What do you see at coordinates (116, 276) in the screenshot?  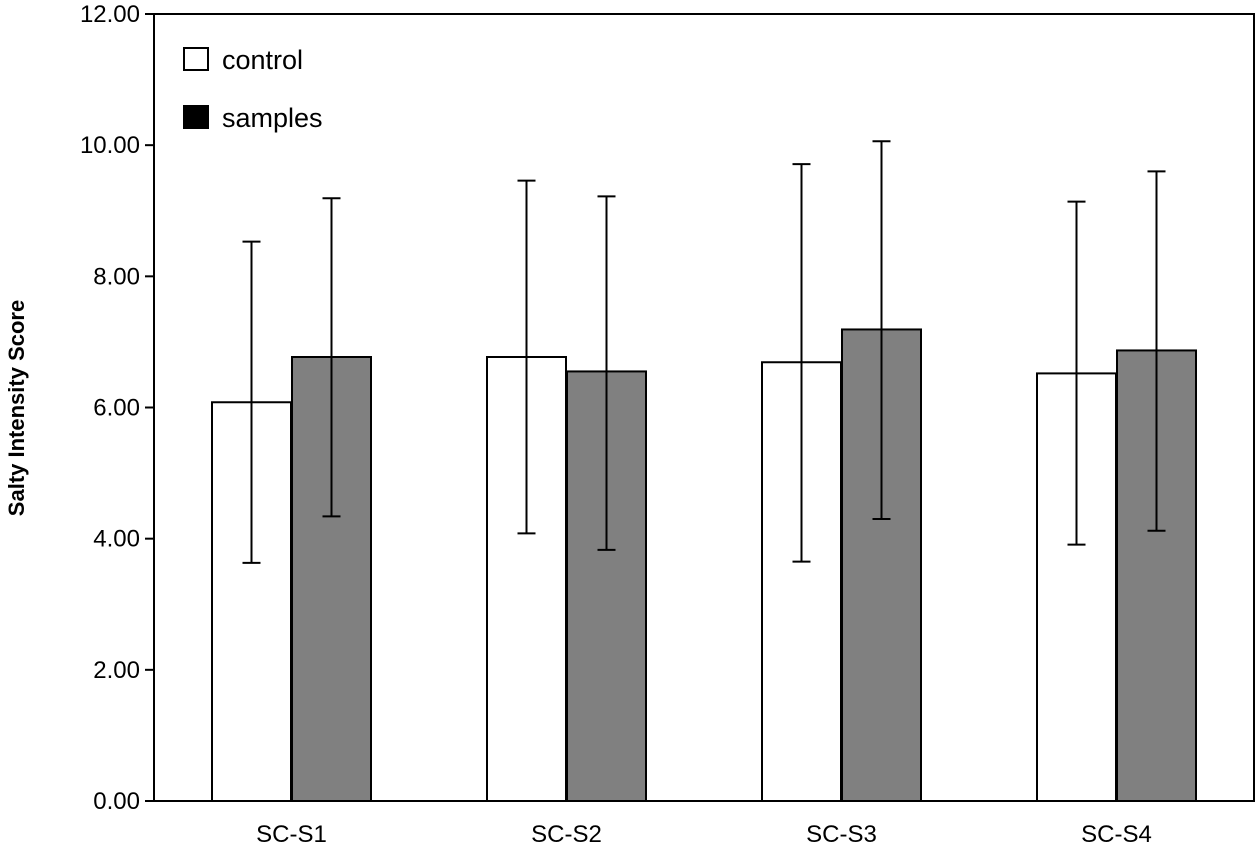 I see `y-tick-label: 8.00` at bounding box center [116, 276].